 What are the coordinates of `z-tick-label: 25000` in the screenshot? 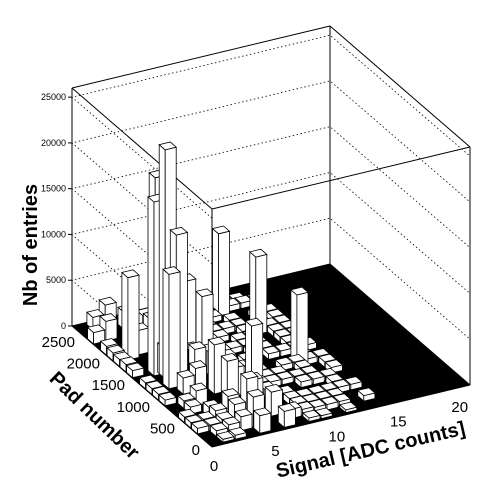 It's located at (53, 97).